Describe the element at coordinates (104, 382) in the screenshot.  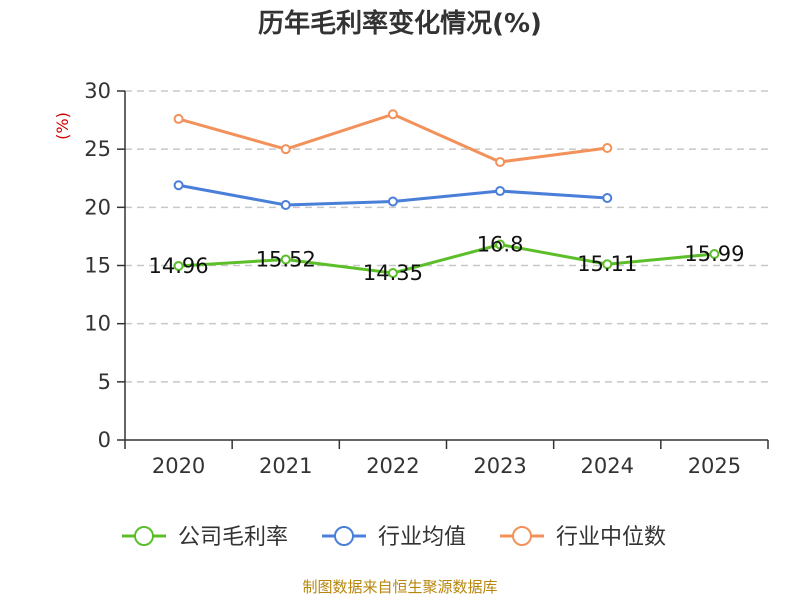
I see `y-tick-label: 5` at that location.